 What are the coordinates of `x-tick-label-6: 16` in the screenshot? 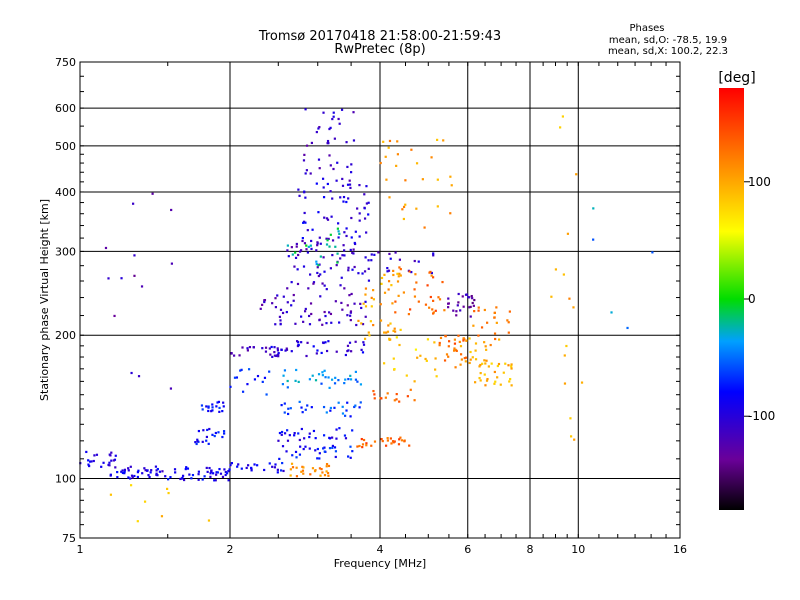 It's located at (680, 549).